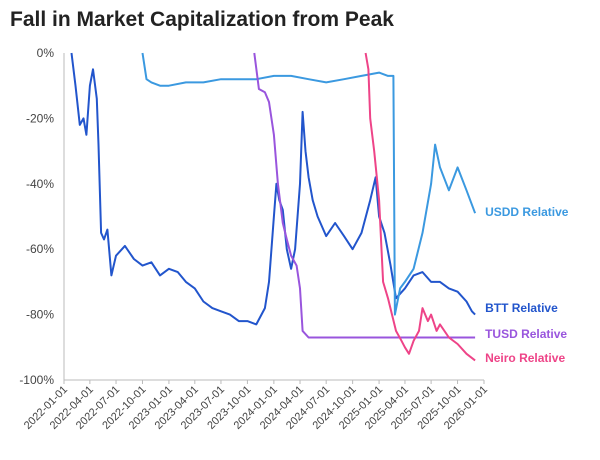  Describe the element at coordinates (420, 207) in the screenshot. I see `neiro-relative-line` at that location.